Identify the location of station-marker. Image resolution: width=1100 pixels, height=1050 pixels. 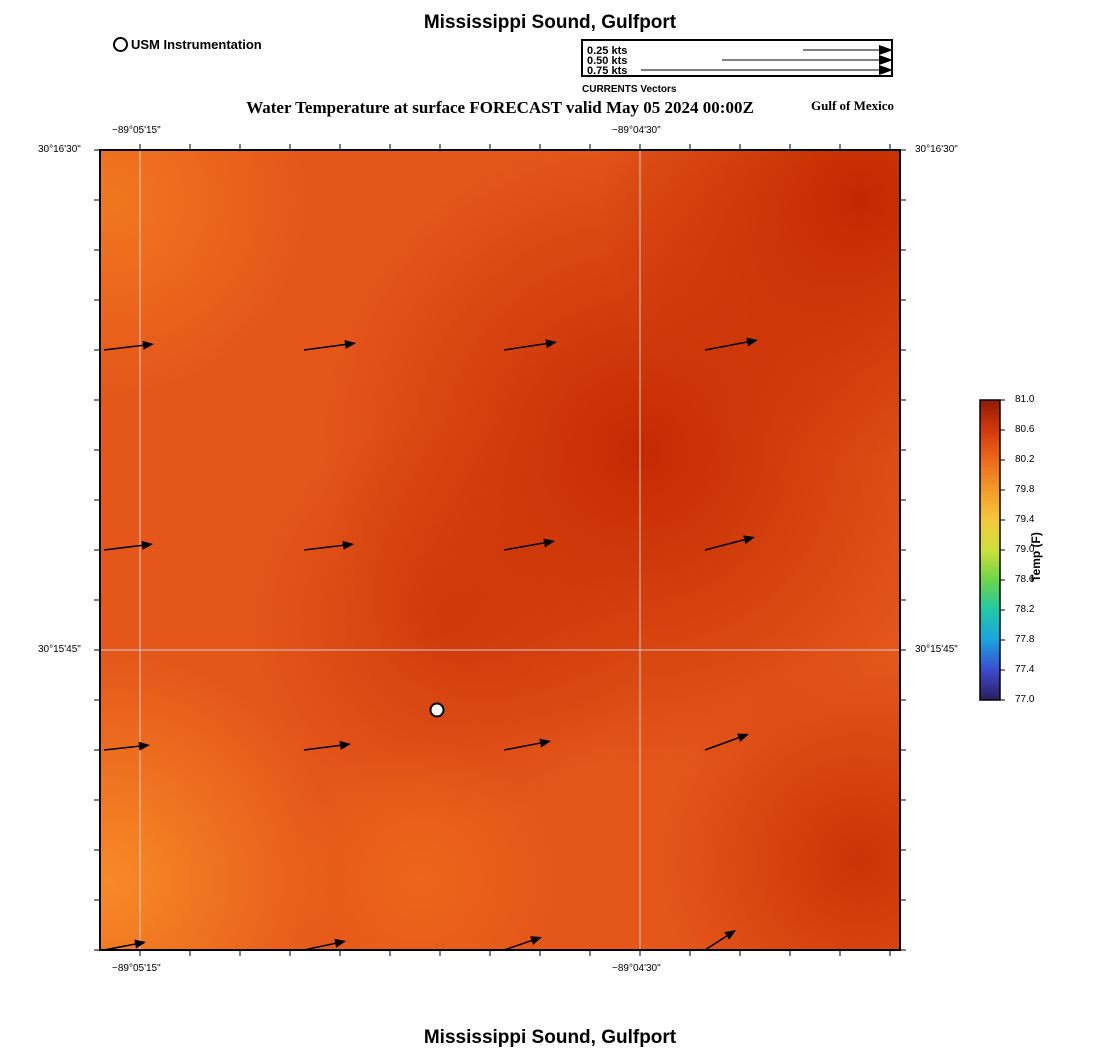
(437, 710).